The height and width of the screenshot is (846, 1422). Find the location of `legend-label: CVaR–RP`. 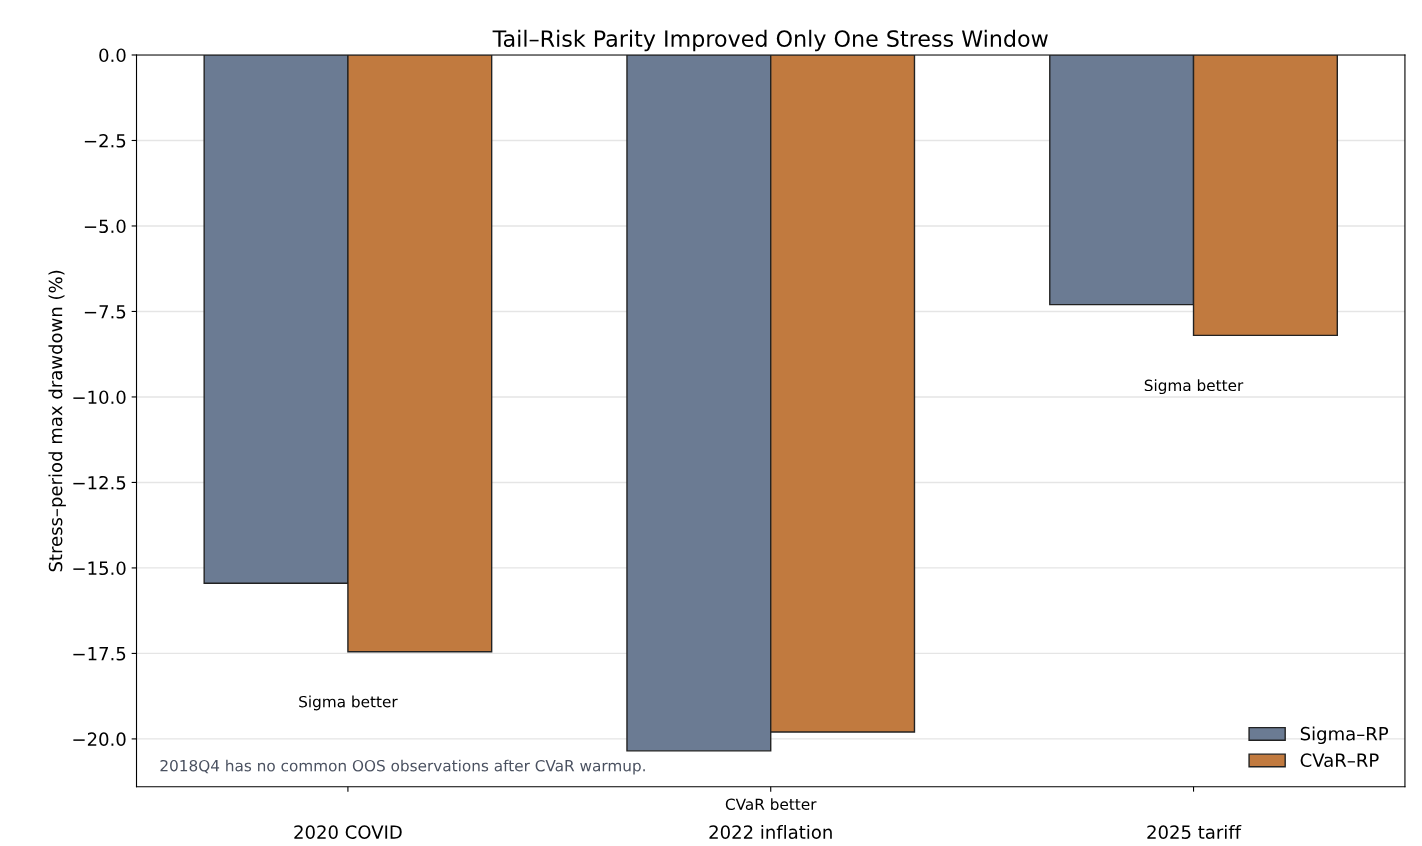

legend-label: CVaR–RP is located at coordinates (1339, 760).